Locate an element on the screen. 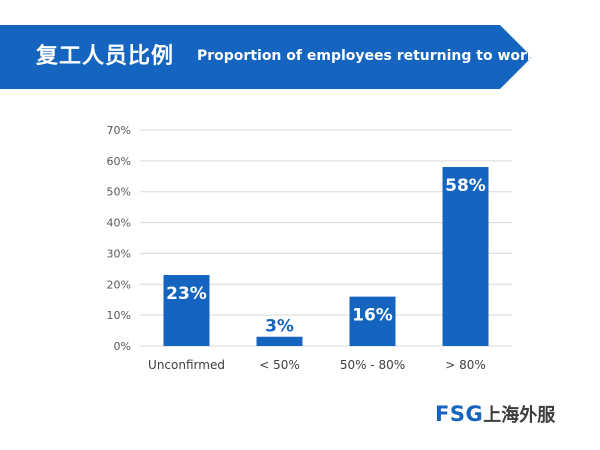 This screenshot has height=450, width=600. title-banner is located at coordinates (266, 57).